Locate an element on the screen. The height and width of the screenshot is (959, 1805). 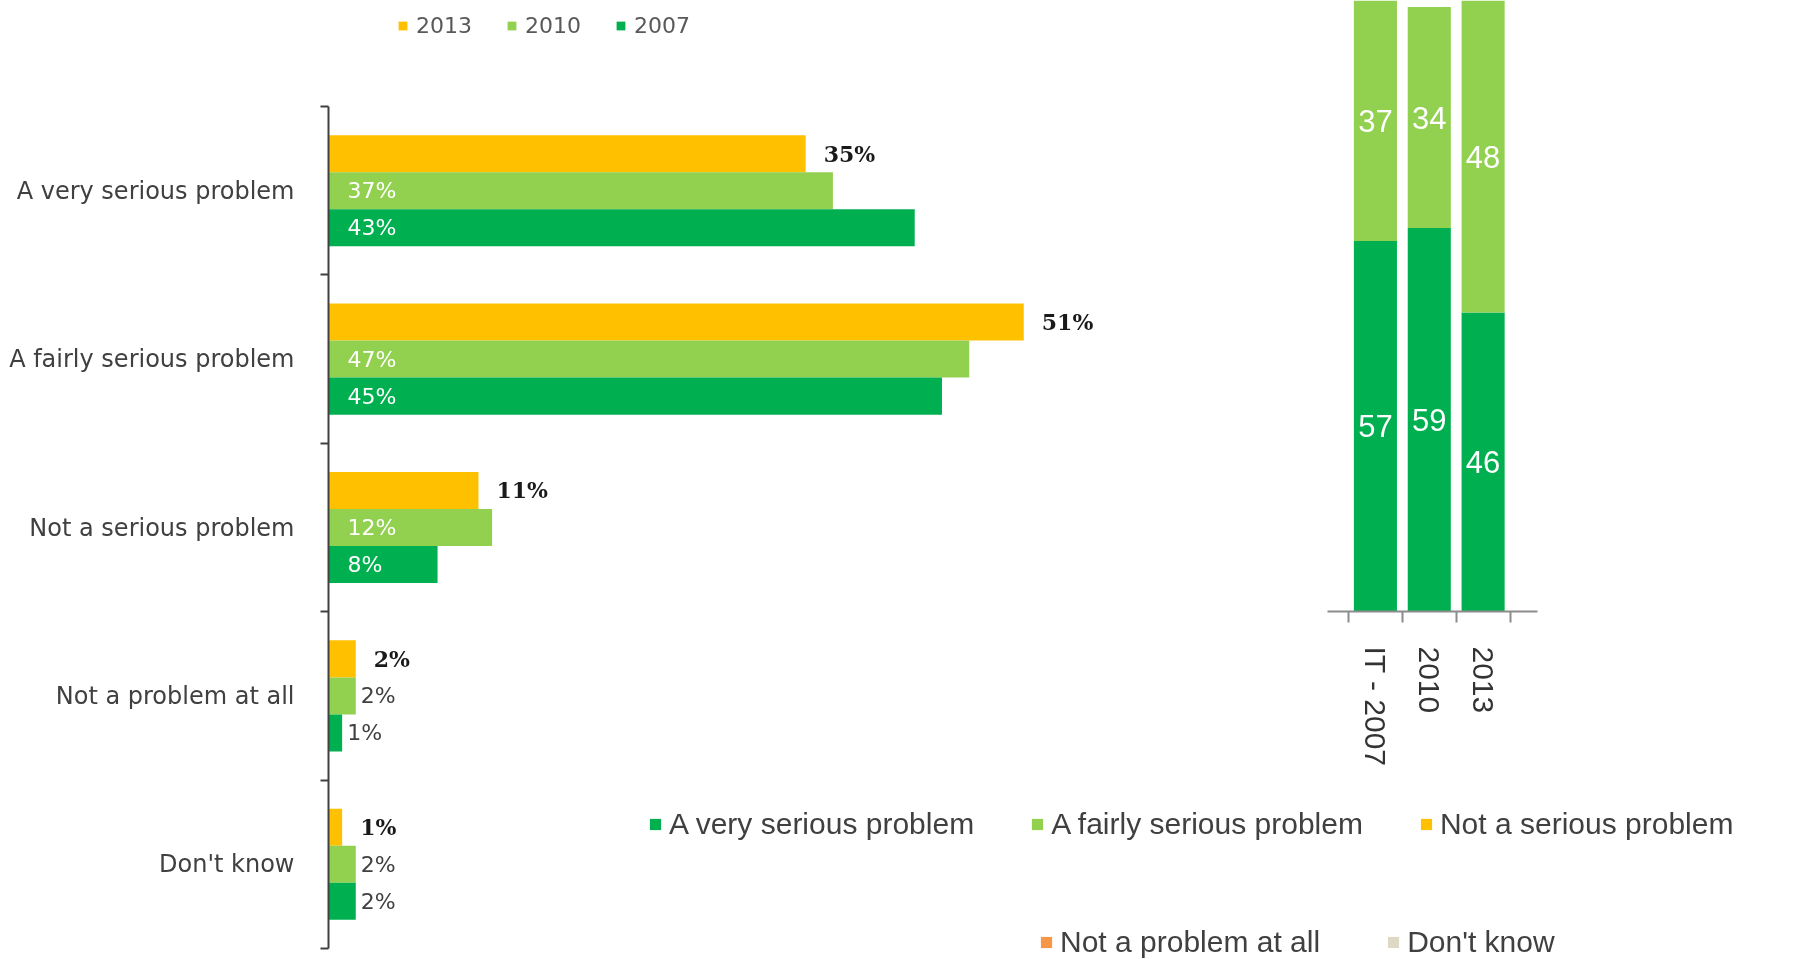
x-tick-label: 2010 is located at coordinates (1429, 680).